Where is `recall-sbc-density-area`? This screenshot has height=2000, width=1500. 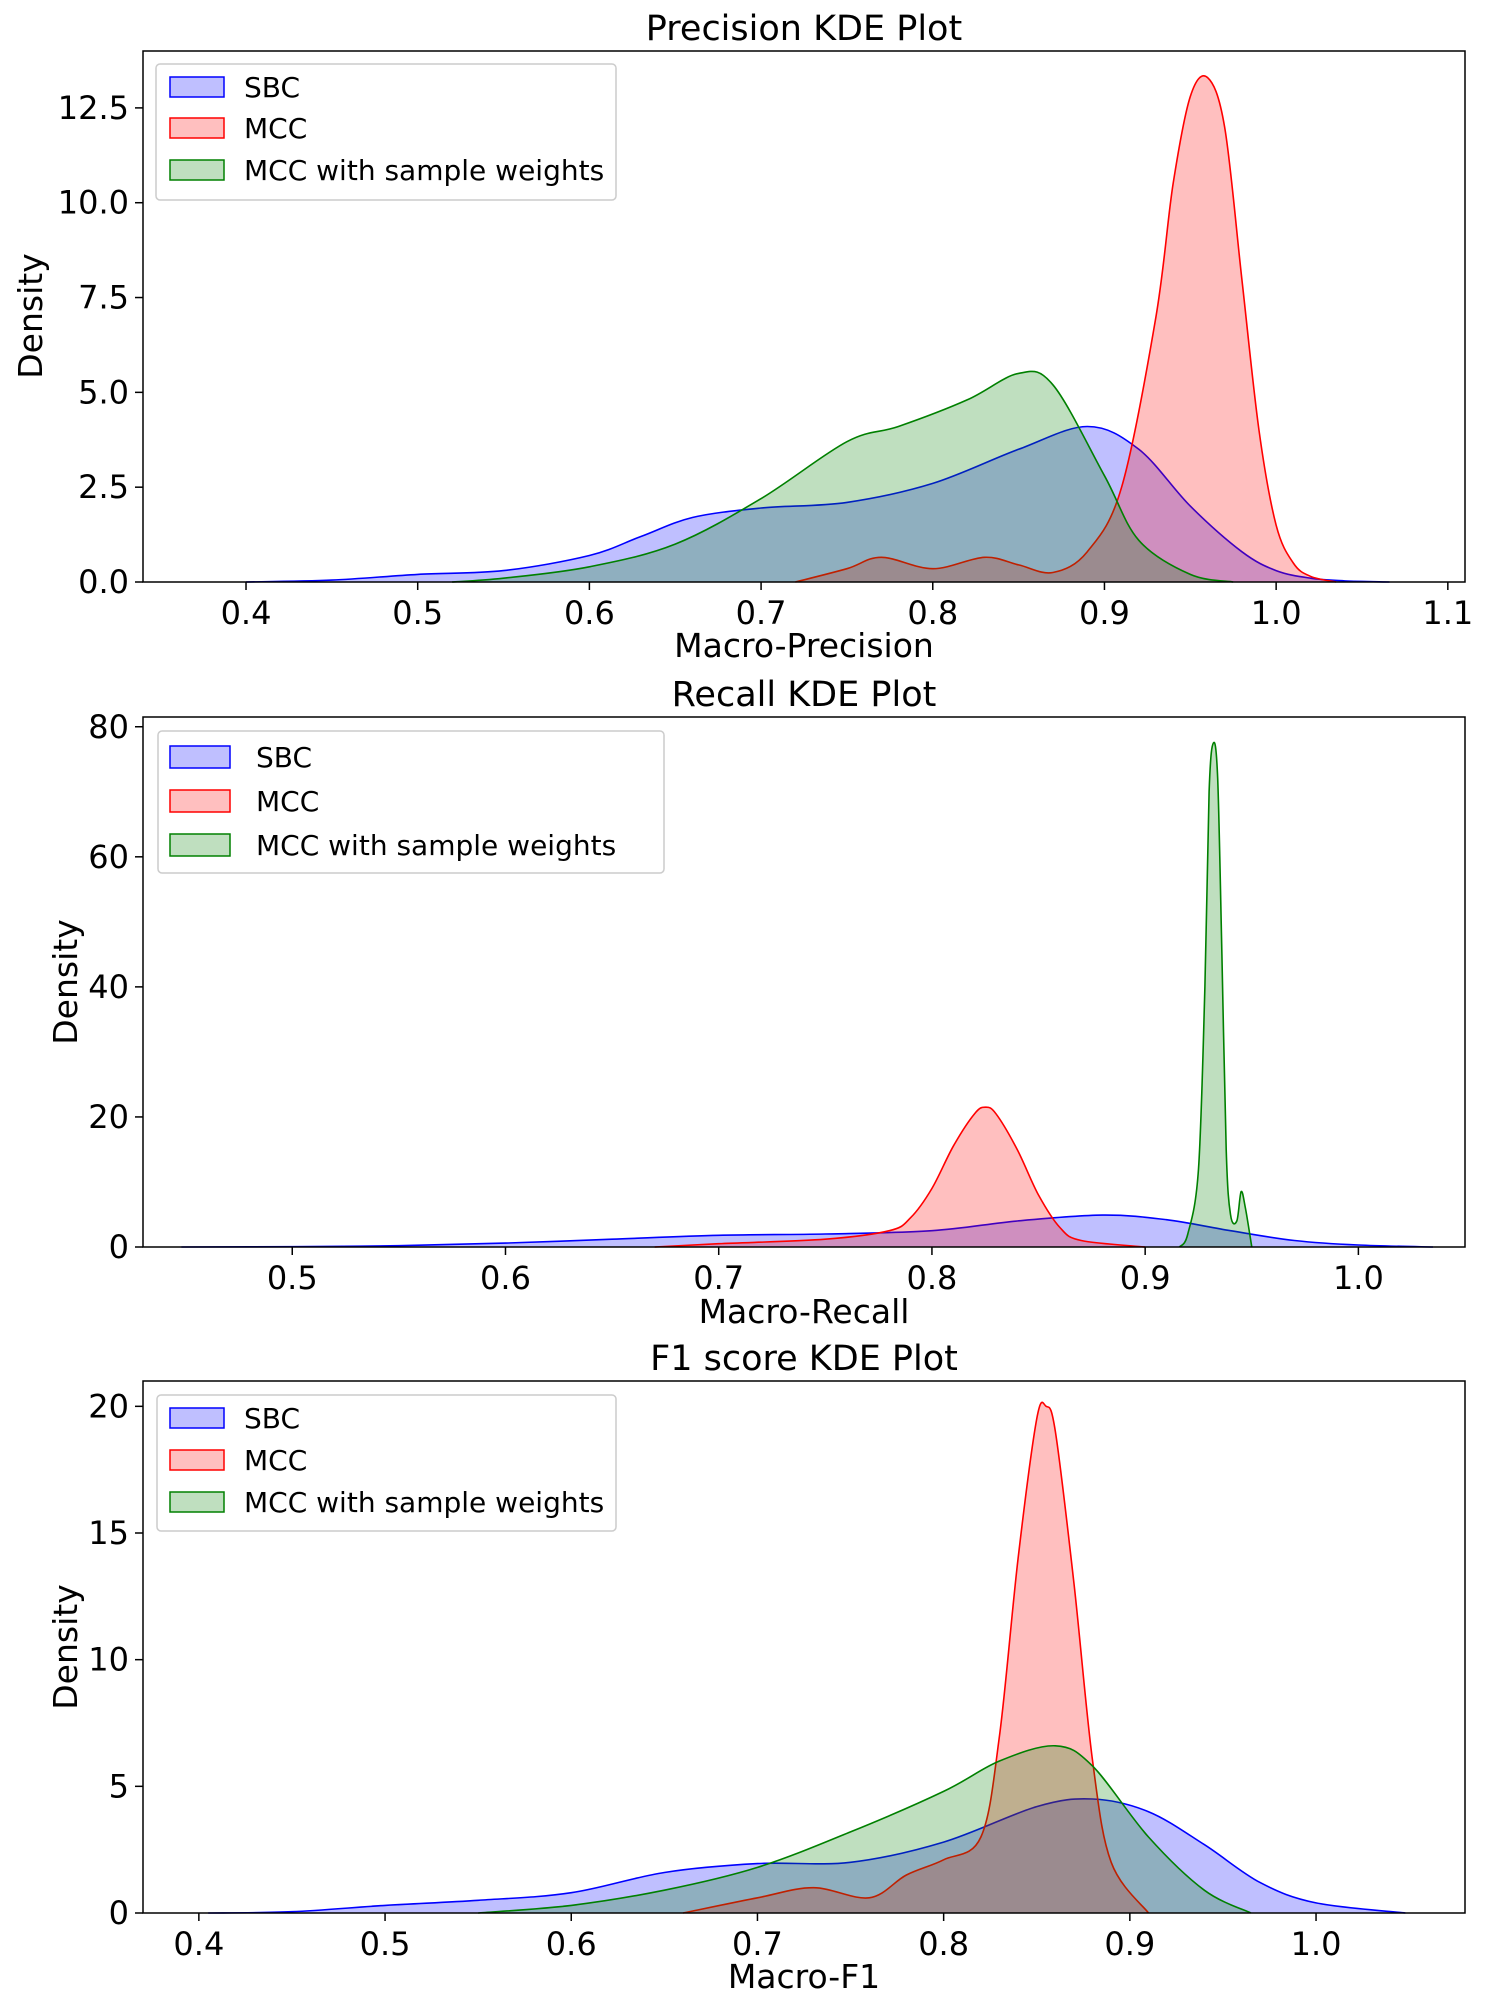
recall-sbc-density-area is located at coordinates (807, 1231).